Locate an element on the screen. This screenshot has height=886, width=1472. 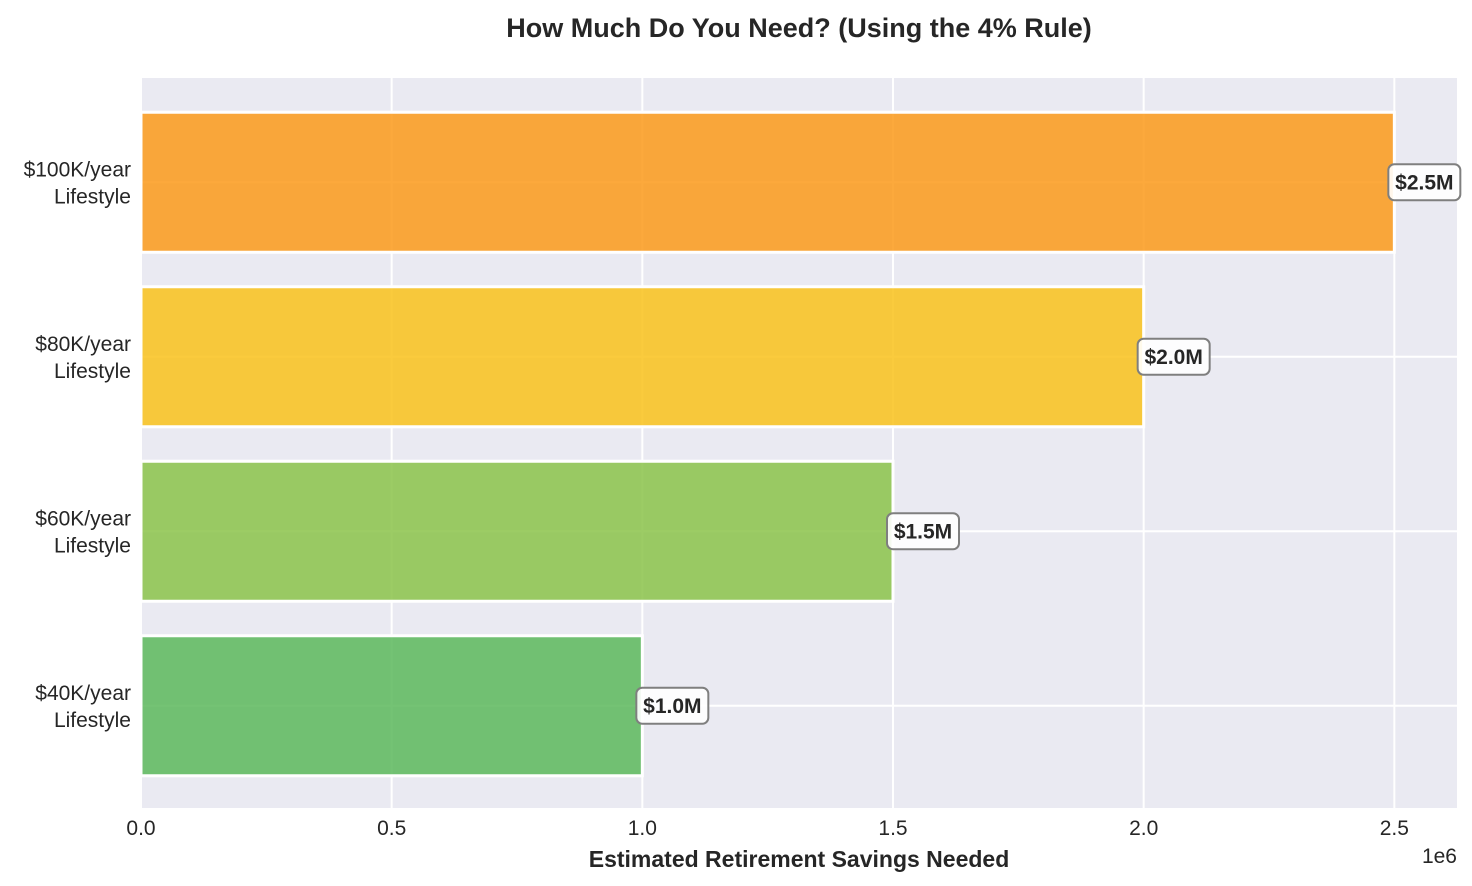
data-label: $2.5M is located at coordinates (1424, 182).